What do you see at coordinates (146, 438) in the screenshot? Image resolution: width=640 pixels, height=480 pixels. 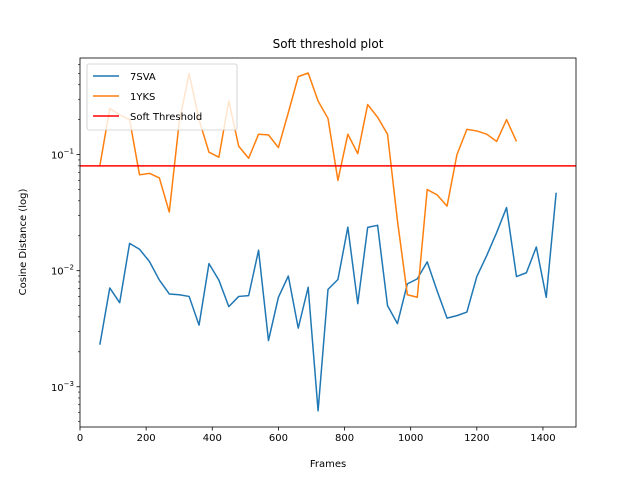 I see `x-tick-label: 200` at bounding box center [146, 438].